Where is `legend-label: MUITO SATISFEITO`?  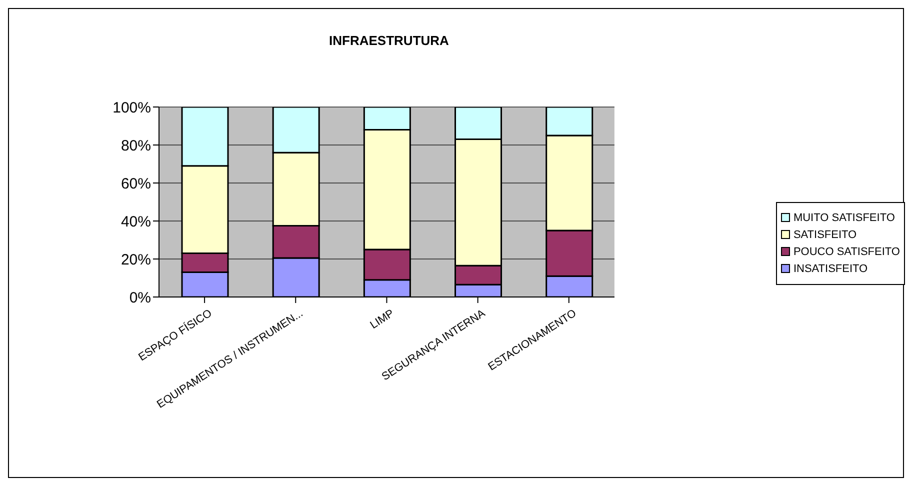
legend-label: MUITO SATISFEITO is located at coordinates (844, 218).